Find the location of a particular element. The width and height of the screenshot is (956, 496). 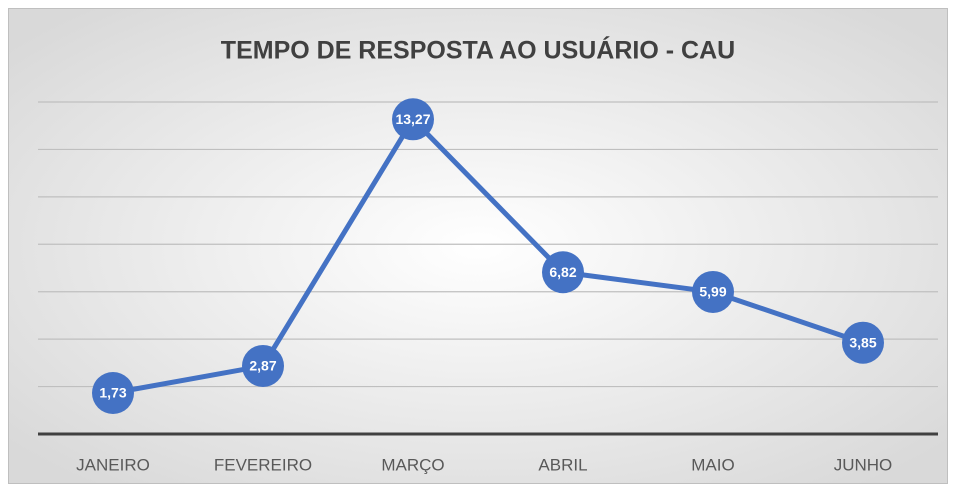

data-label: 1,73 is located at coordinates (112, 393).